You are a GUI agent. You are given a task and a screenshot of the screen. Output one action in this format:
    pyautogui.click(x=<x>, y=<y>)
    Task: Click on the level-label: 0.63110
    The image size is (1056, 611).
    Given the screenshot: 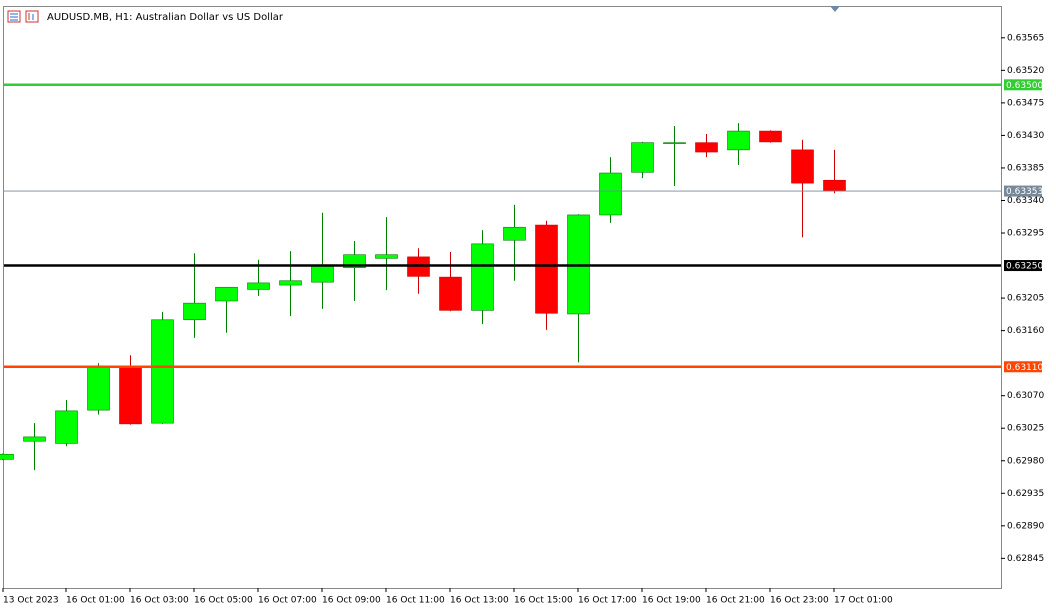 What is the action you would take?
    pyautogui.click(x=1024, y=368)
    